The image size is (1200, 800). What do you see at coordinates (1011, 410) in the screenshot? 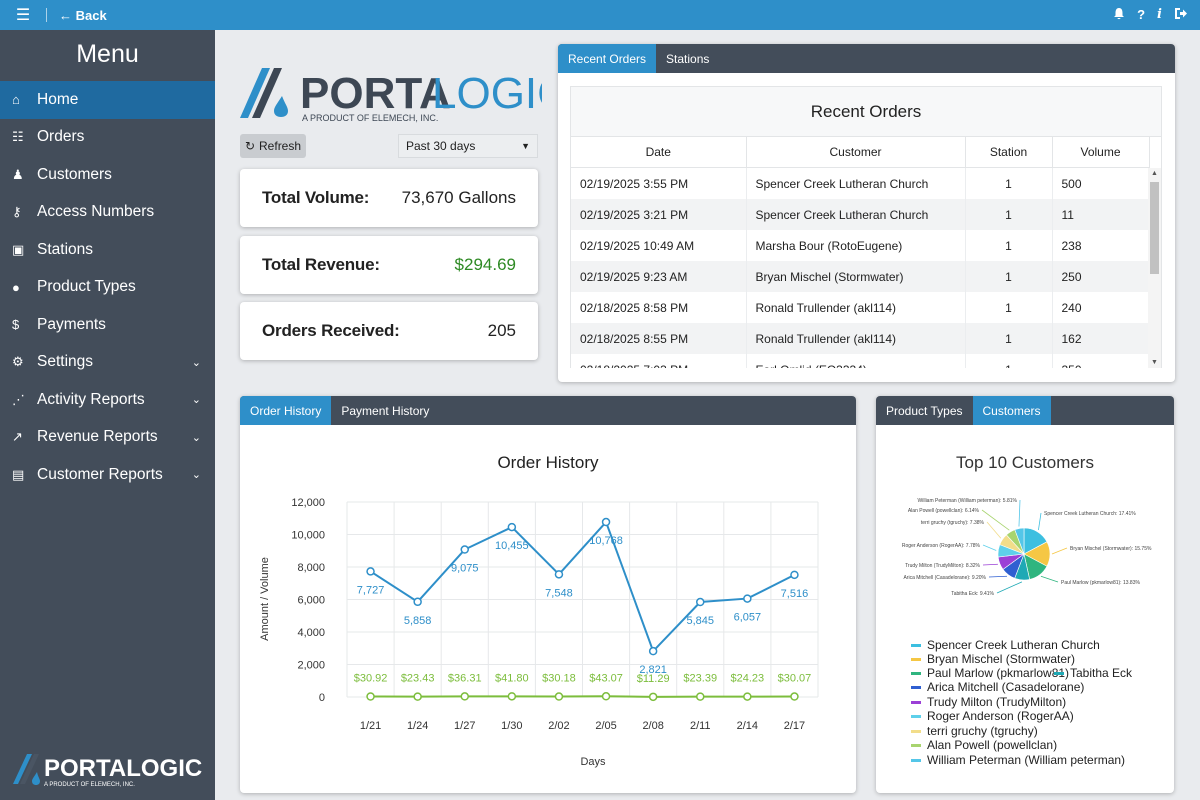
I see `tab-customers: Customers` at bounding box center [1011, 410].